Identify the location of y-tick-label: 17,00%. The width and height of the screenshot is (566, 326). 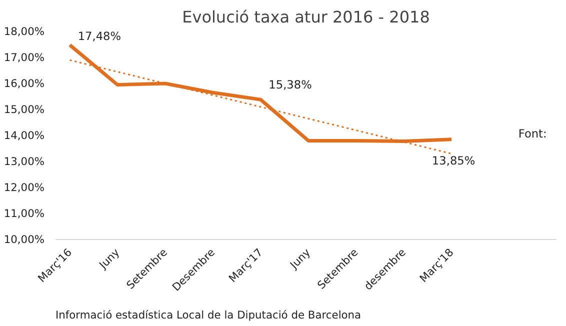
(24, 57).